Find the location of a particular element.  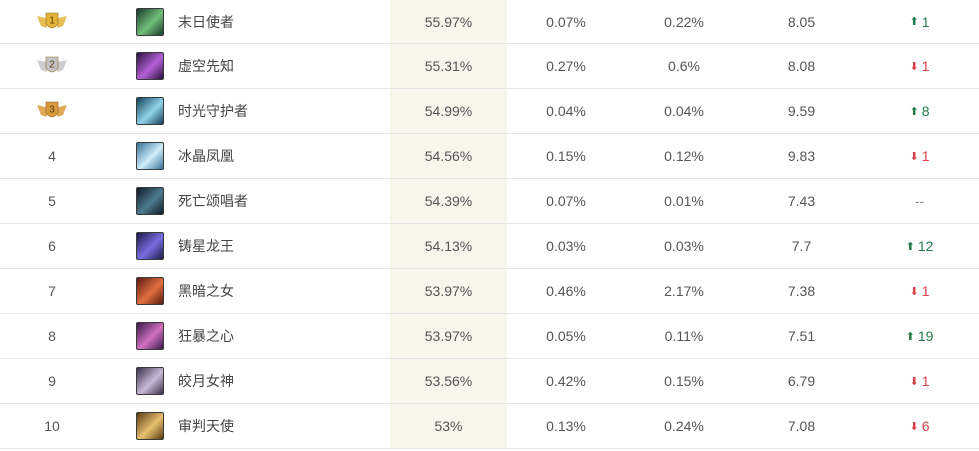

rank-cell: 7 is located at coordinates (52, 291).